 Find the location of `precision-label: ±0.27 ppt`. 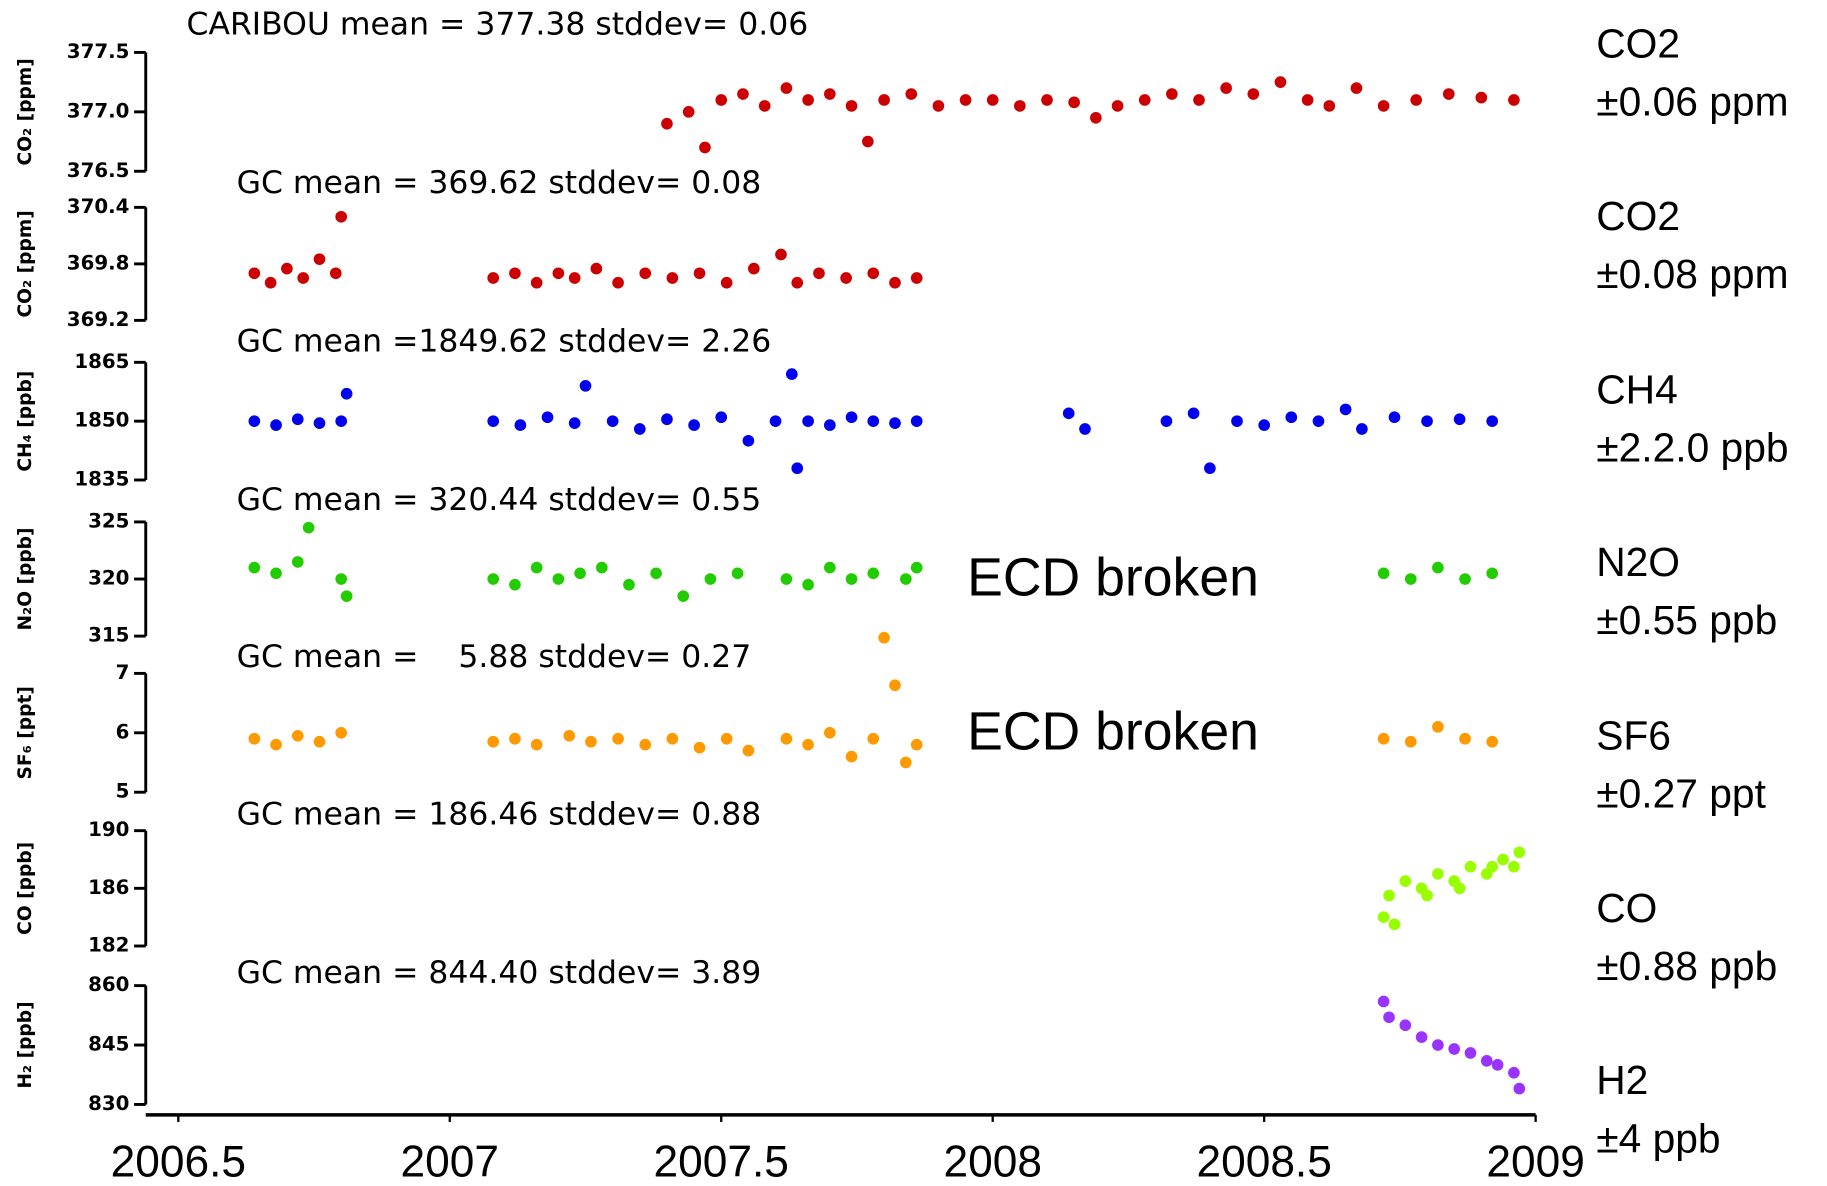

precision-label: ±0.27 ppt is located at coordinates (1681, 794).